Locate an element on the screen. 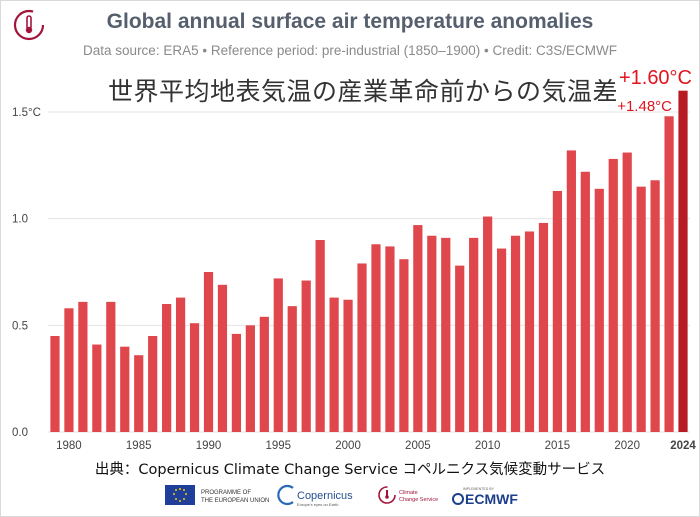 The width and height of the screenshot is (700, 517). bar-2006 is located at coordinates (432, 333).